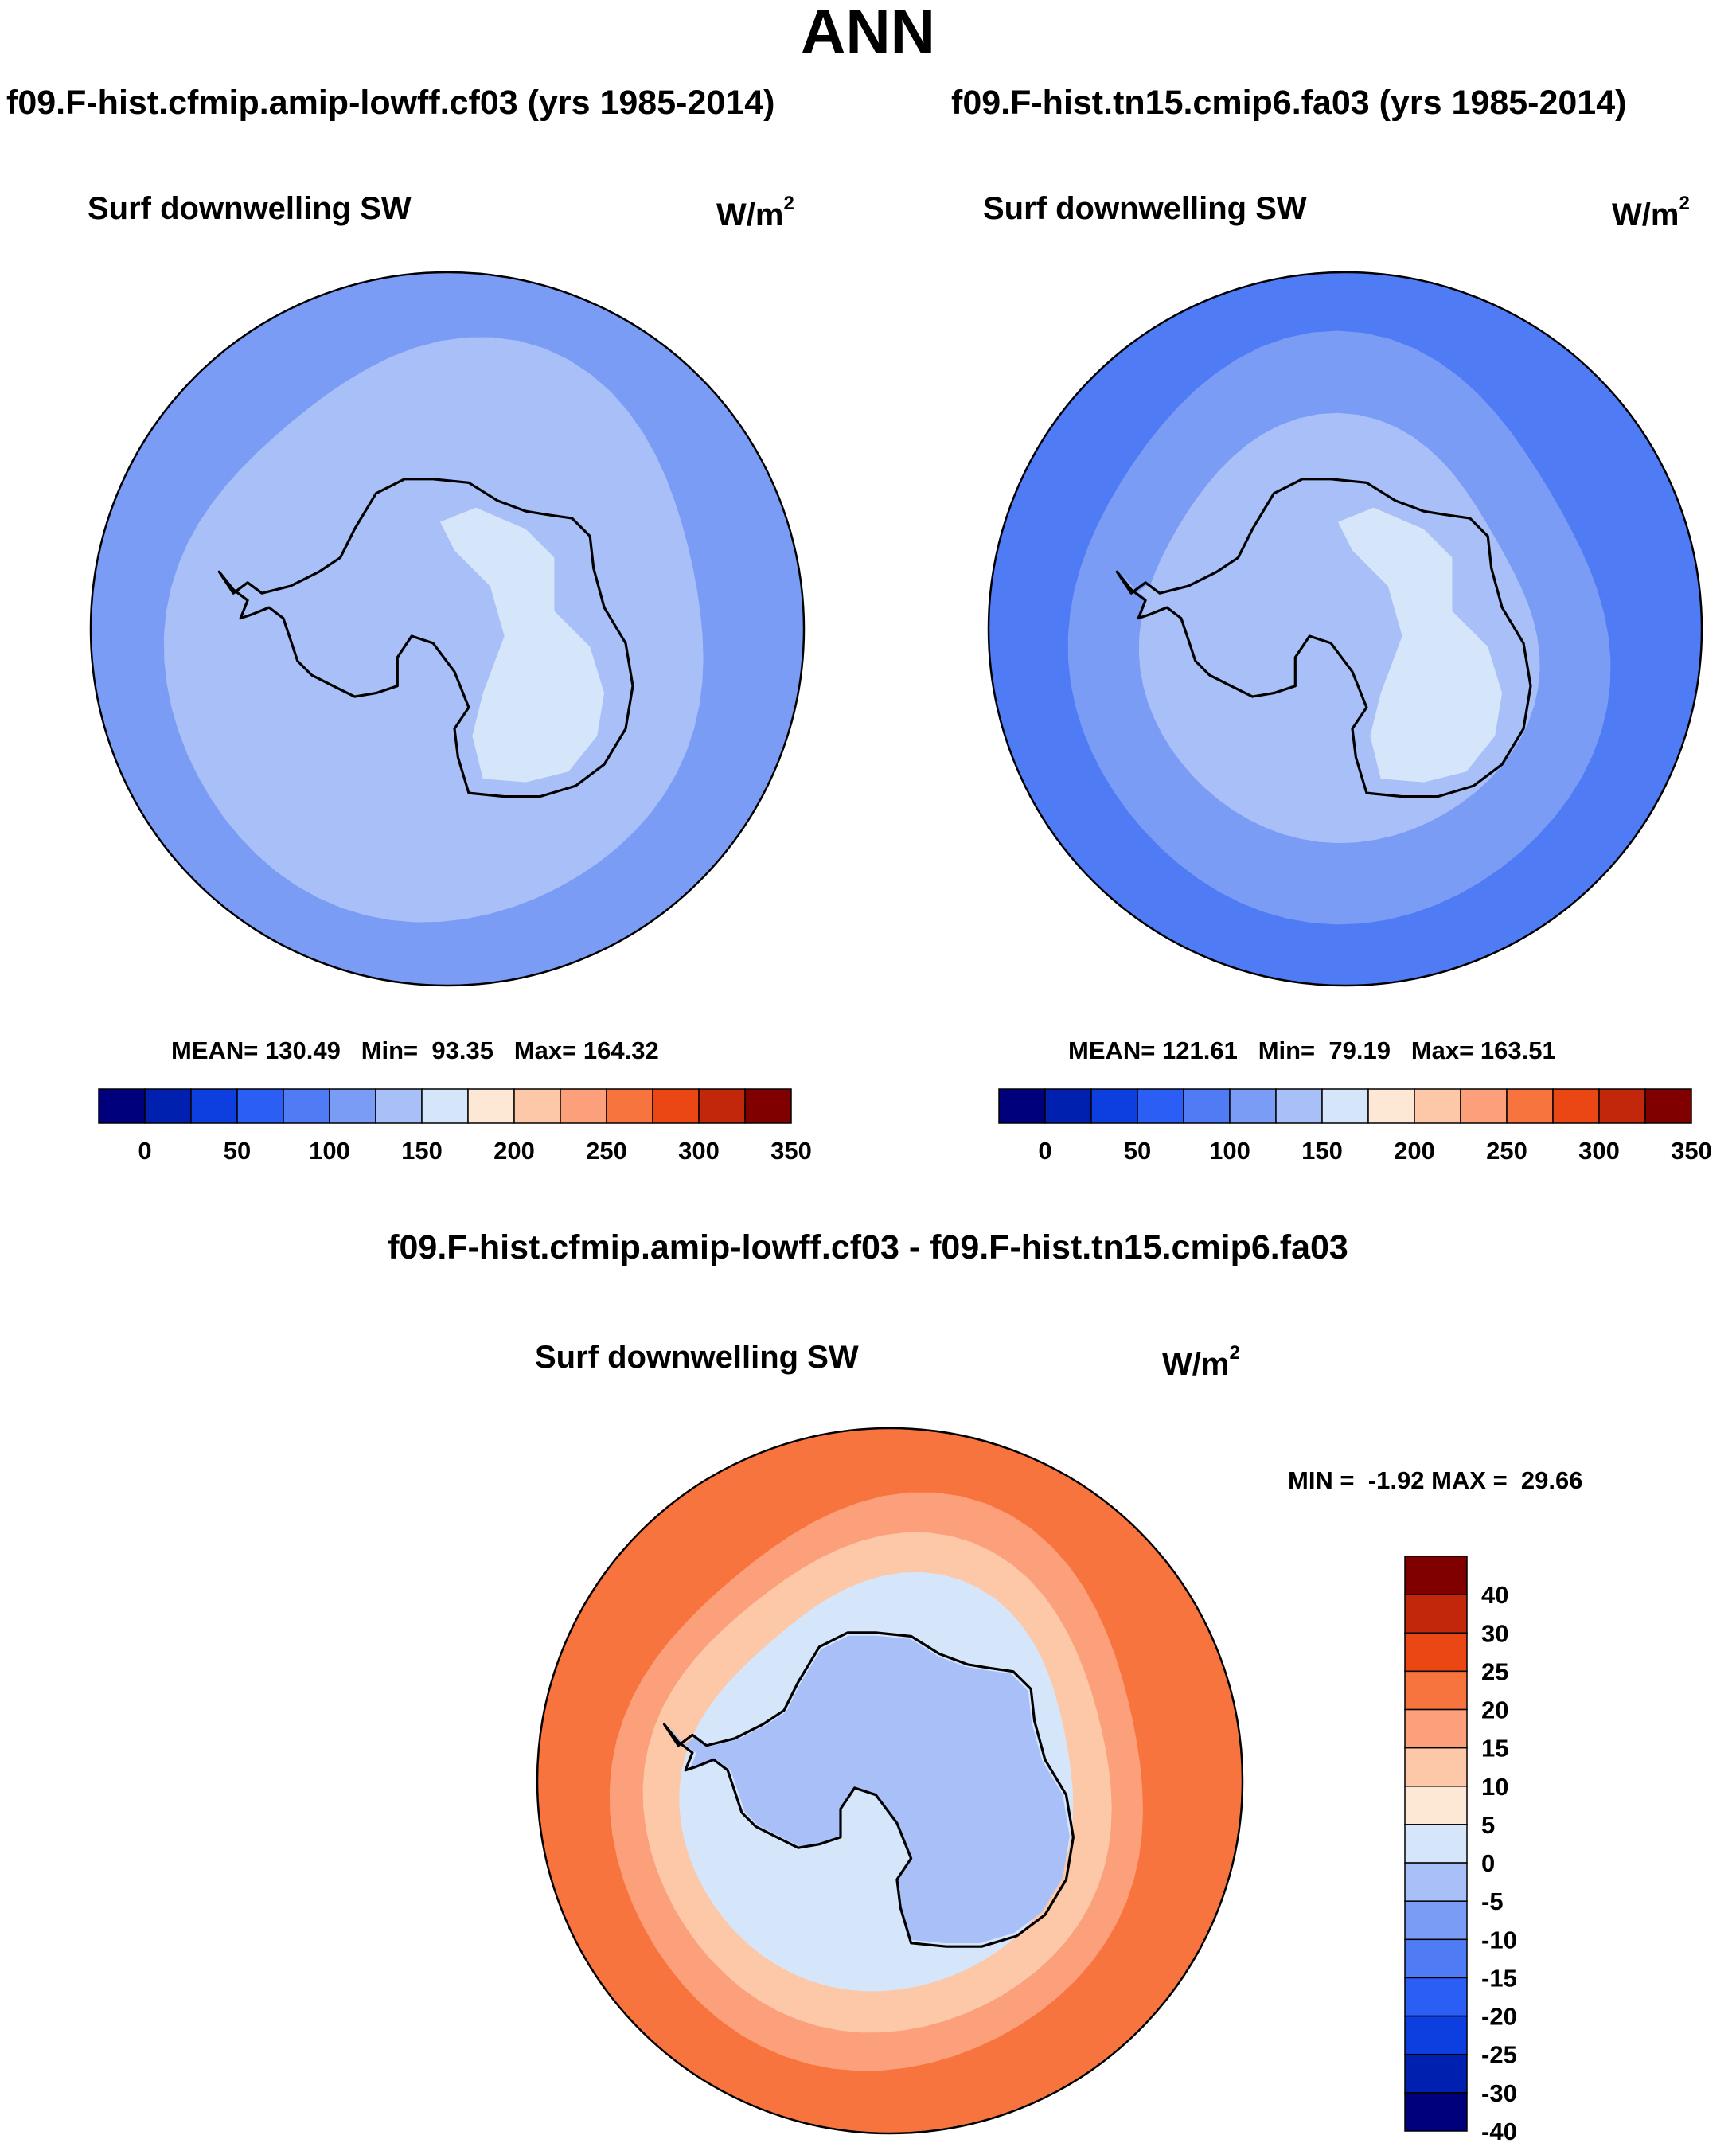 The height and width of the screenshot is (2143, 1736). Describe the element at coordinates (1312, 1050) in the screenshot. I see `right-stats: MEAN= 121.61 Min= 79.19 Max= 163.51` at that location.